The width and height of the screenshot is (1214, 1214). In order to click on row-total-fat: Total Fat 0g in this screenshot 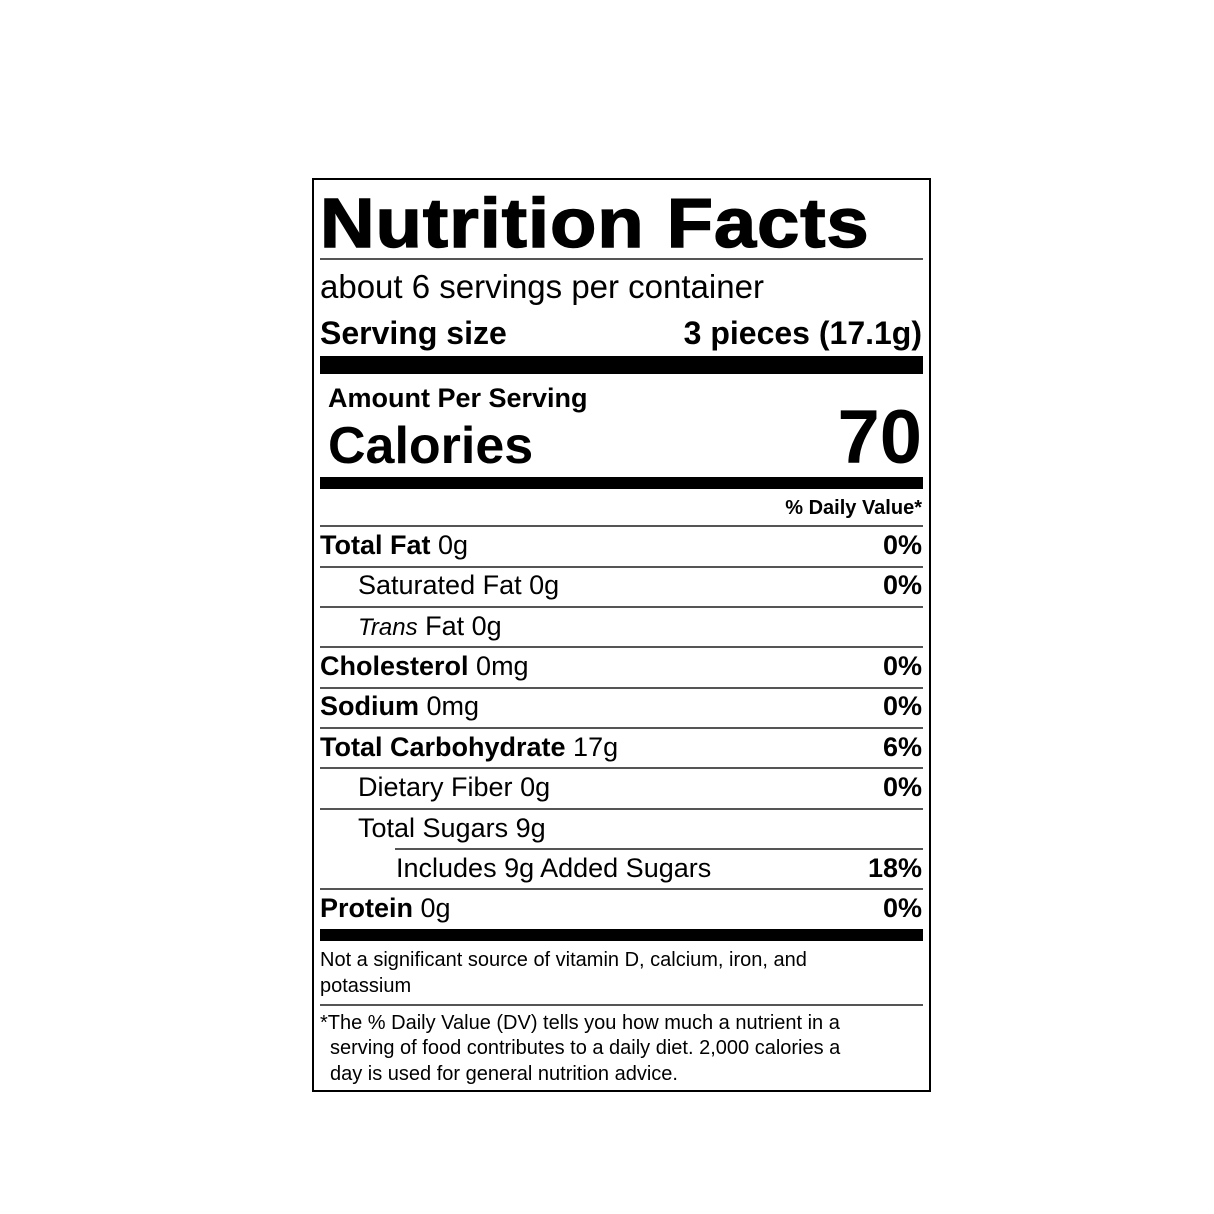, I will do `click(394, 545)`.